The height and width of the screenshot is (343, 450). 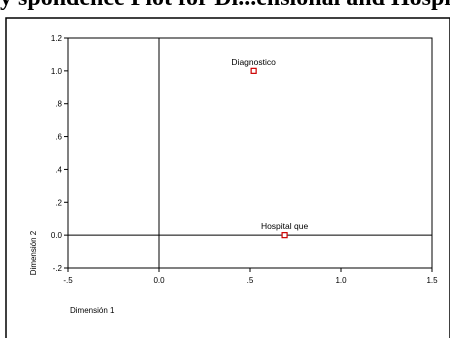 What do you see at coordinates (57, 38) in the screenshot?
I see `y-tick-label: 1.2` at bounding box center [57, 38].